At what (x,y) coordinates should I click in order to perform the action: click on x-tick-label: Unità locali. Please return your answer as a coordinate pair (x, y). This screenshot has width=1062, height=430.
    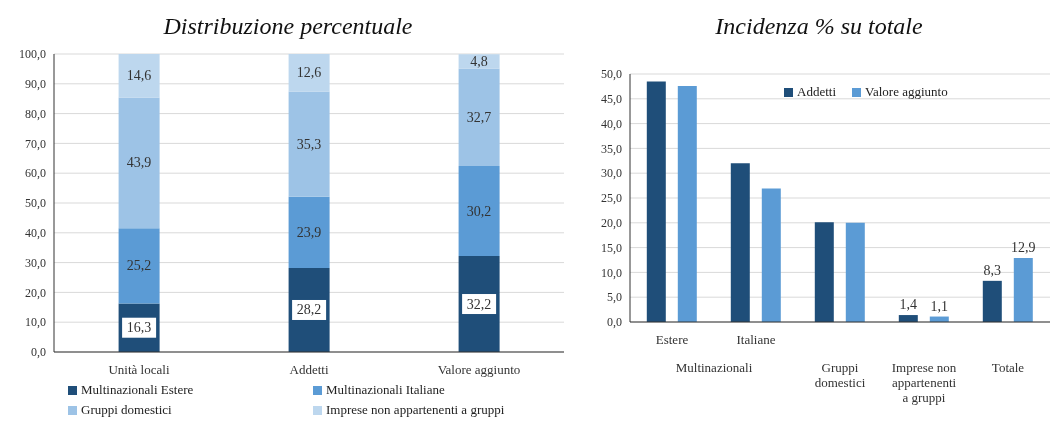
    Looking at the image, I should click on (139, 369).